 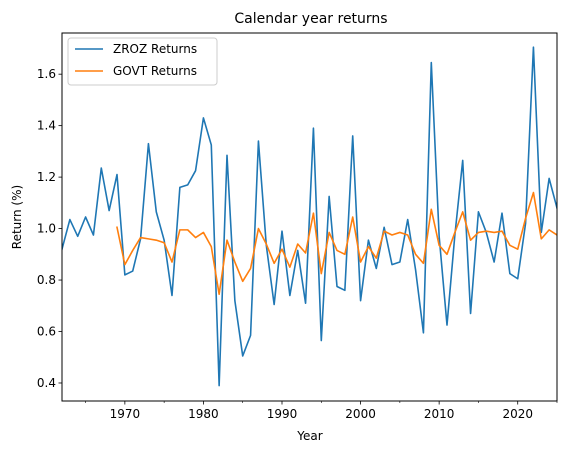 What do you see at coordinates (439, 414) in the screenshot?
I see `x-tick-label-2010: 2010` at bounding box center [439, 414].